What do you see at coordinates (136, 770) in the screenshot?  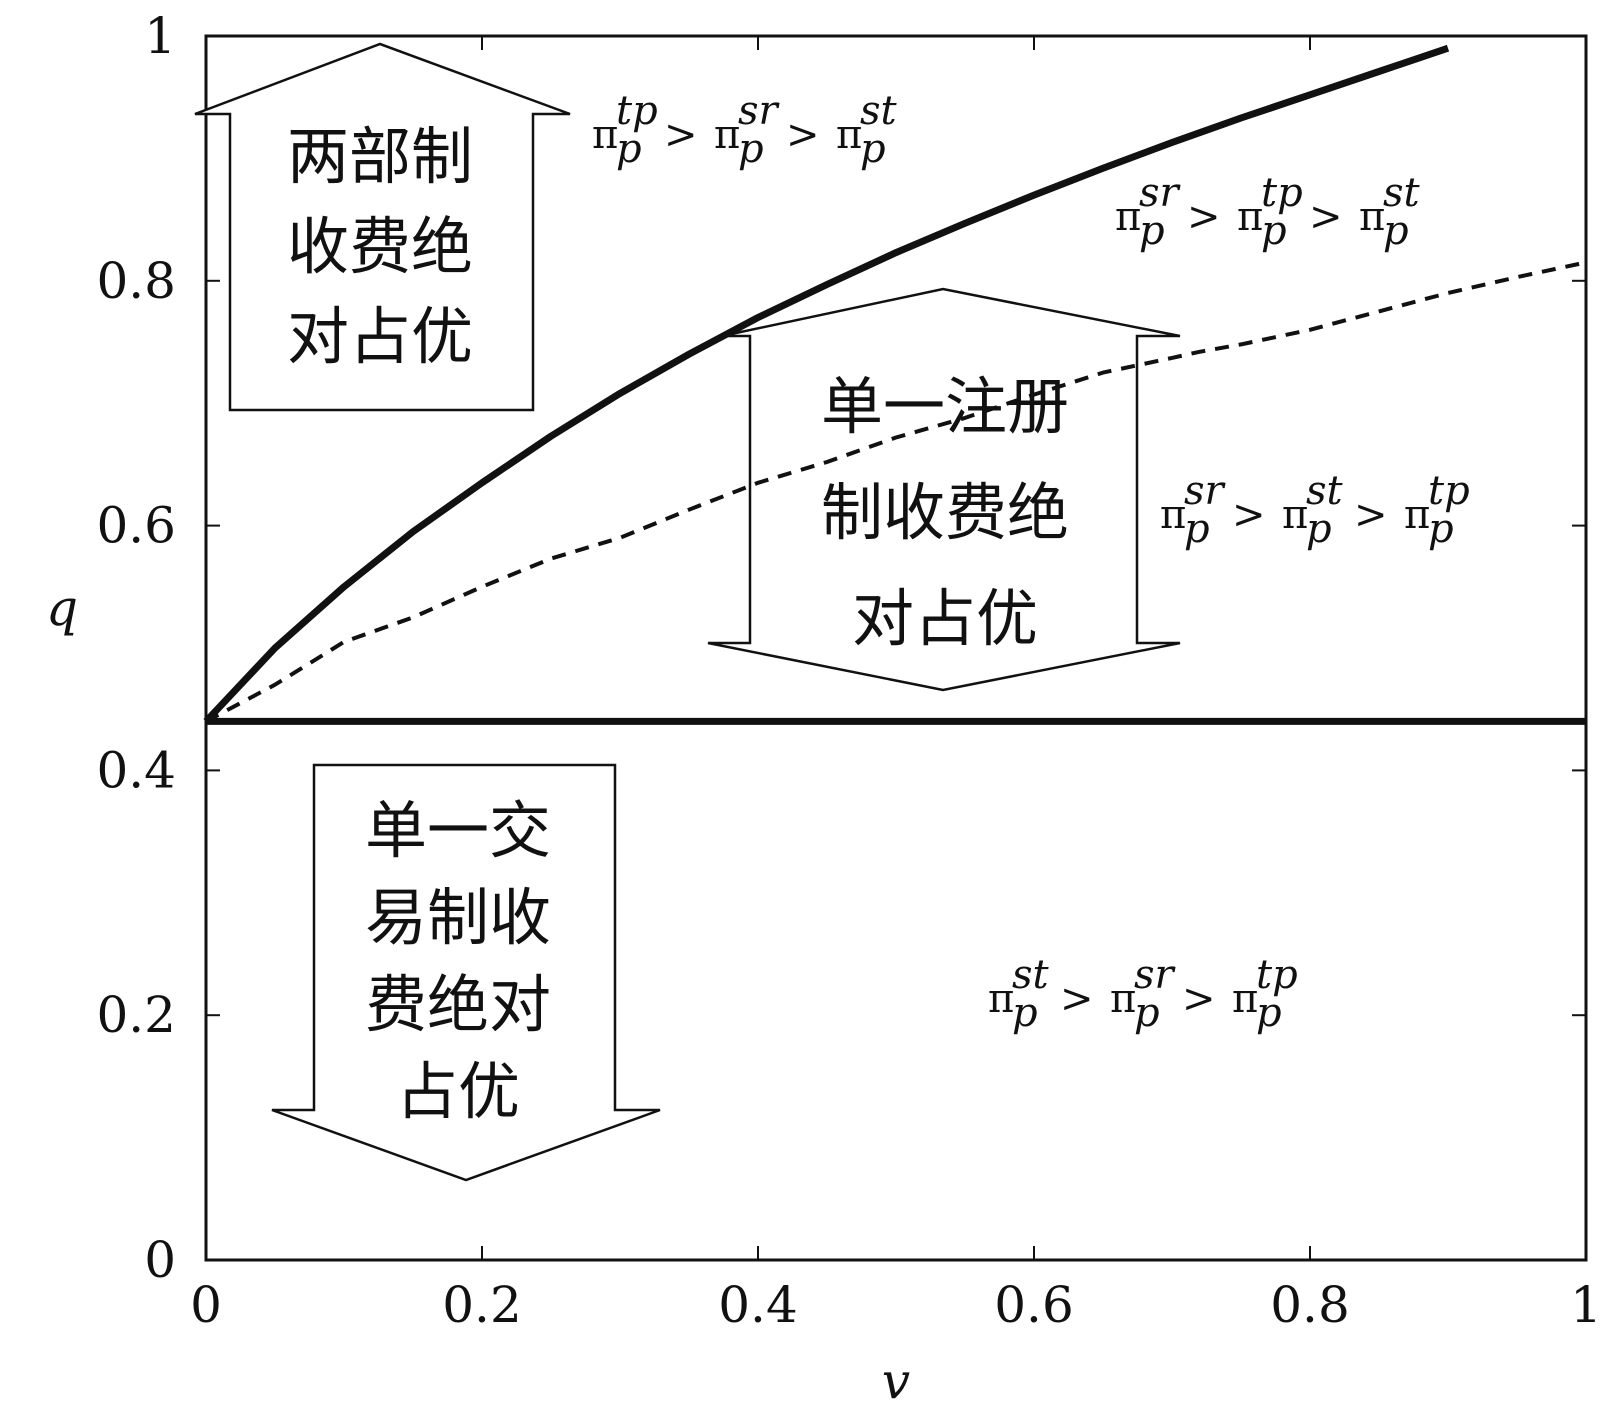 I see `y-tick-label: 0.4` at bounding box center [136, 770].